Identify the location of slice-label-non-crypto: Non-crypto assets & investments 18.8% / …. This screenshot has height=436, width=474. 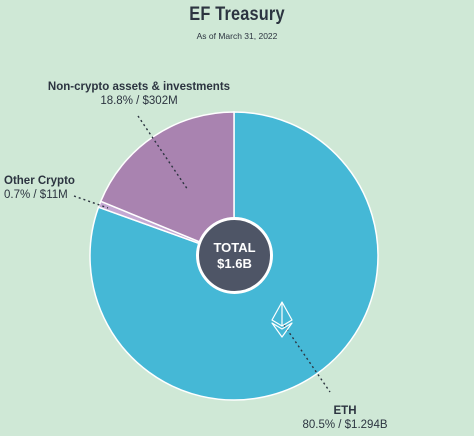
(139, 94).